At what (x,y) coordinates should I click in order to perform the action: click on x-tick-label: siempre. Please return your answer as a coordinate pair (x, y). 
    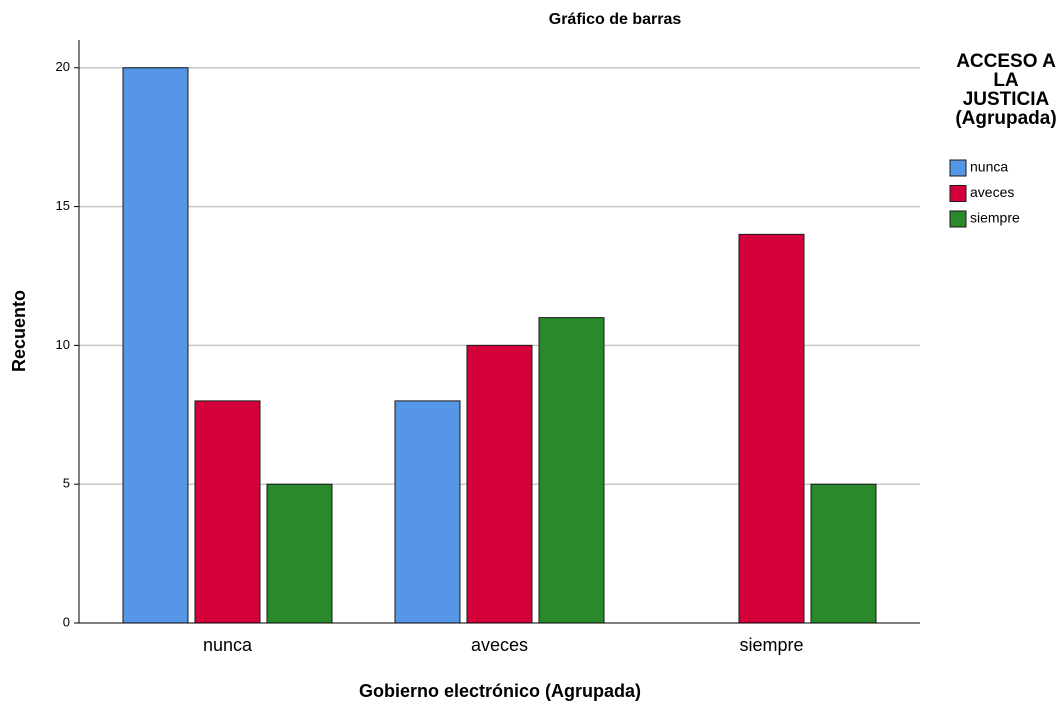
    Looking at the image, I should click on (771, 645).